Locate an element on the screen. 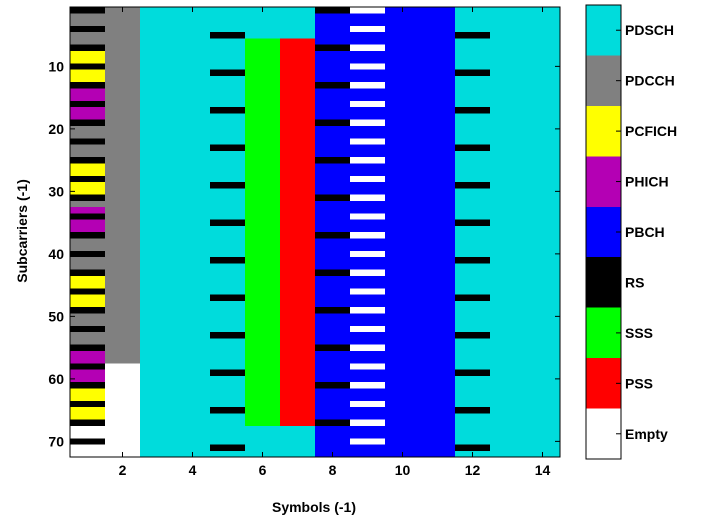 The image size is (703, 525). legend-swatch-pss is located at coordinates (603, 383).